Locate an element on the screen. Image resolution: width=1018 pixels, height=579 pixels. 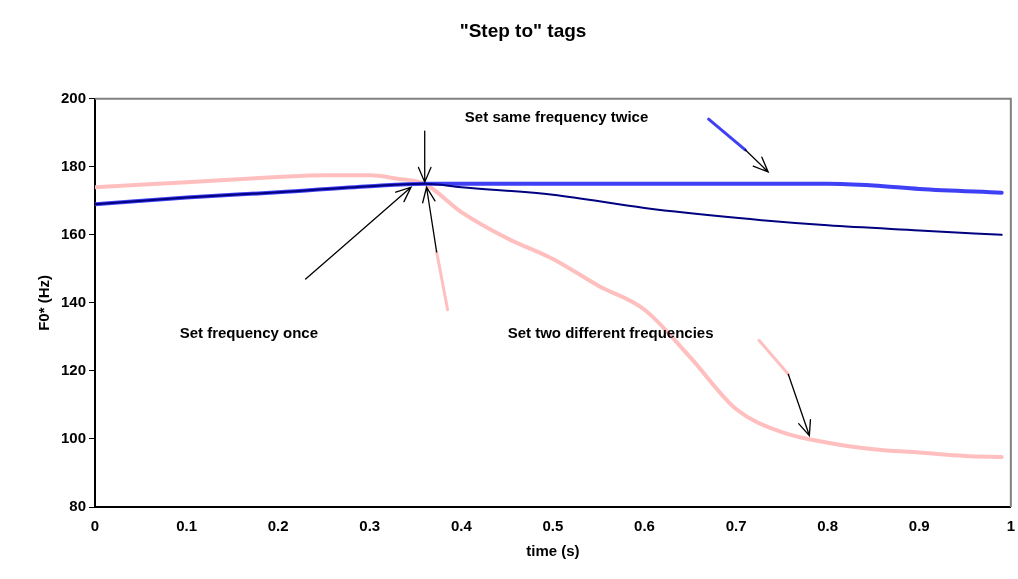
y-tick-label: 180 is located at coordinates (74, 165).